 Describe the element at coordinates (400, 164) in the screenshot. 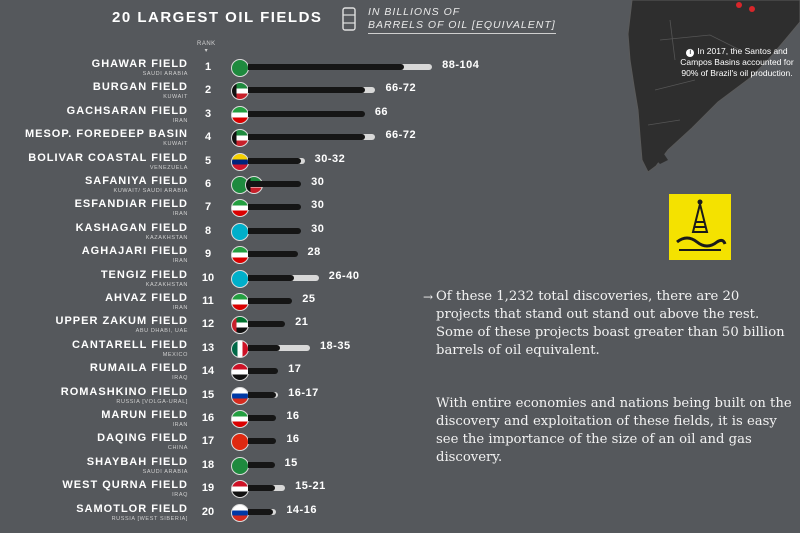

I see `table-row: BOLIVAR COASTAL FIELD VENEZUELA 5 30-32` at that location.